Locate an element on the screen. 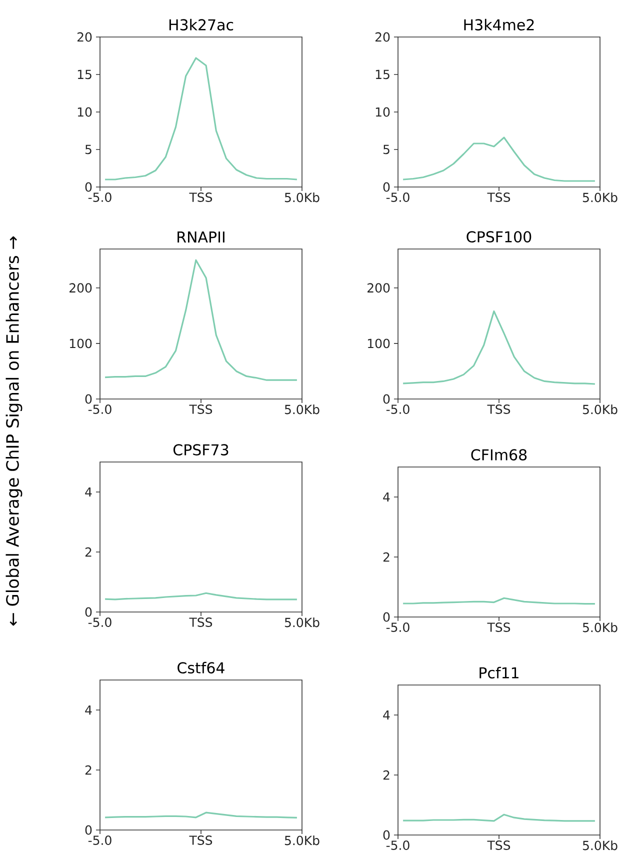 Image resolution: width=622 pixels, height=862 pixels. chart-title: CFIm68 is located at coordinates (499, 454).